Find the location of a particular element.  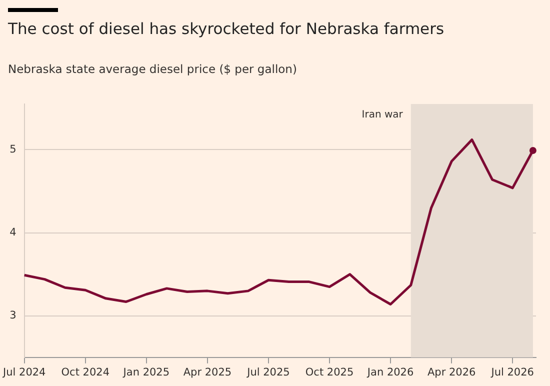

x-tick-label: Oct 2024 is located at coordinates (85, 372).